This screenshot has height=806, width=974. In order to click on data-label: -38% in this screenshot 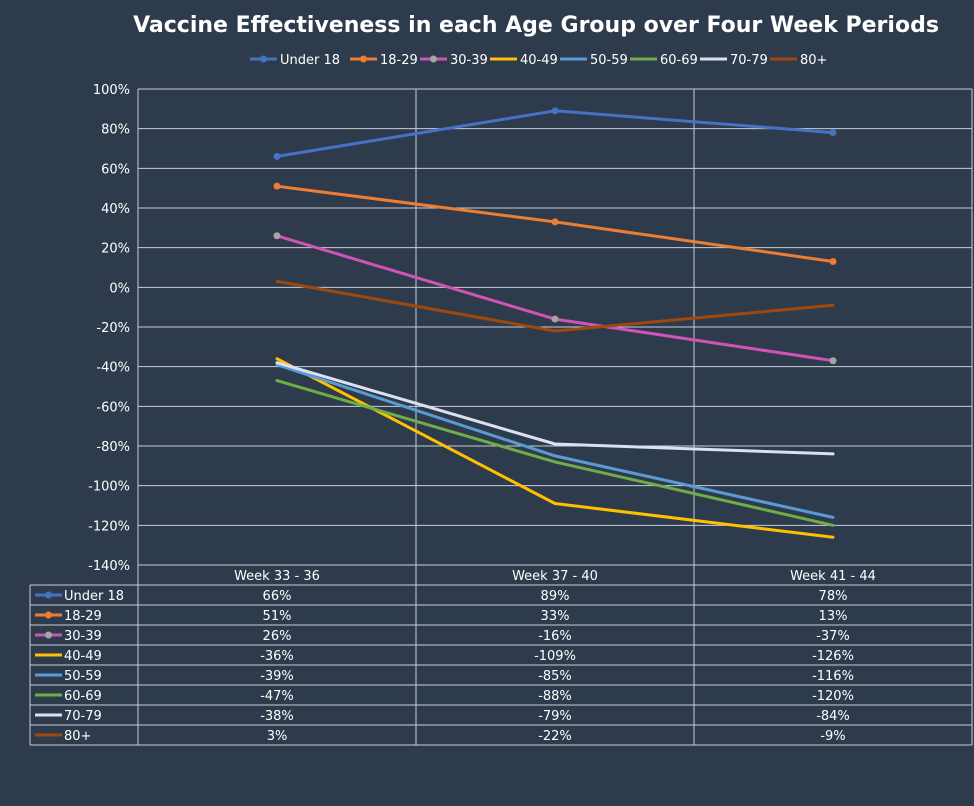, I will do `click(277, 716)`.